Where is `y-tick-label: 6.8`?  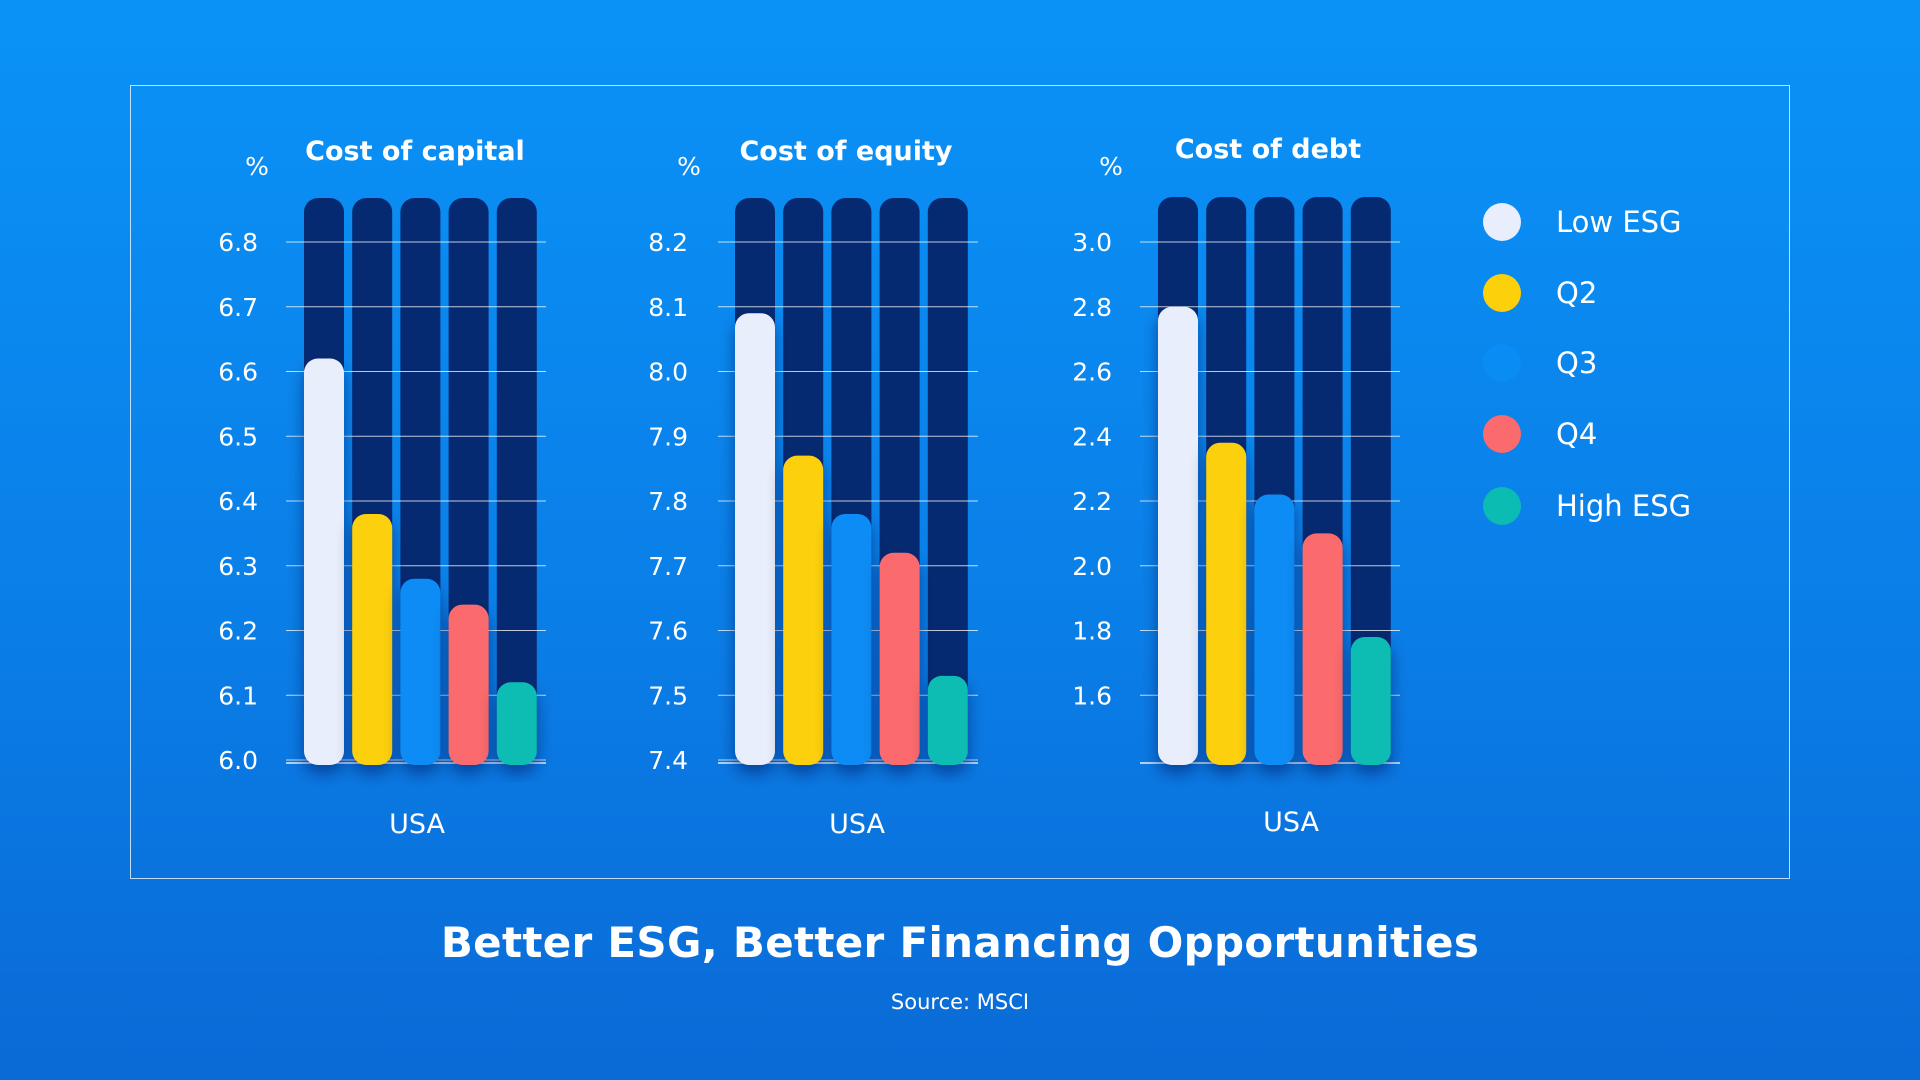 y-tick-label: 6.8 is located at coordinates (238, 242).